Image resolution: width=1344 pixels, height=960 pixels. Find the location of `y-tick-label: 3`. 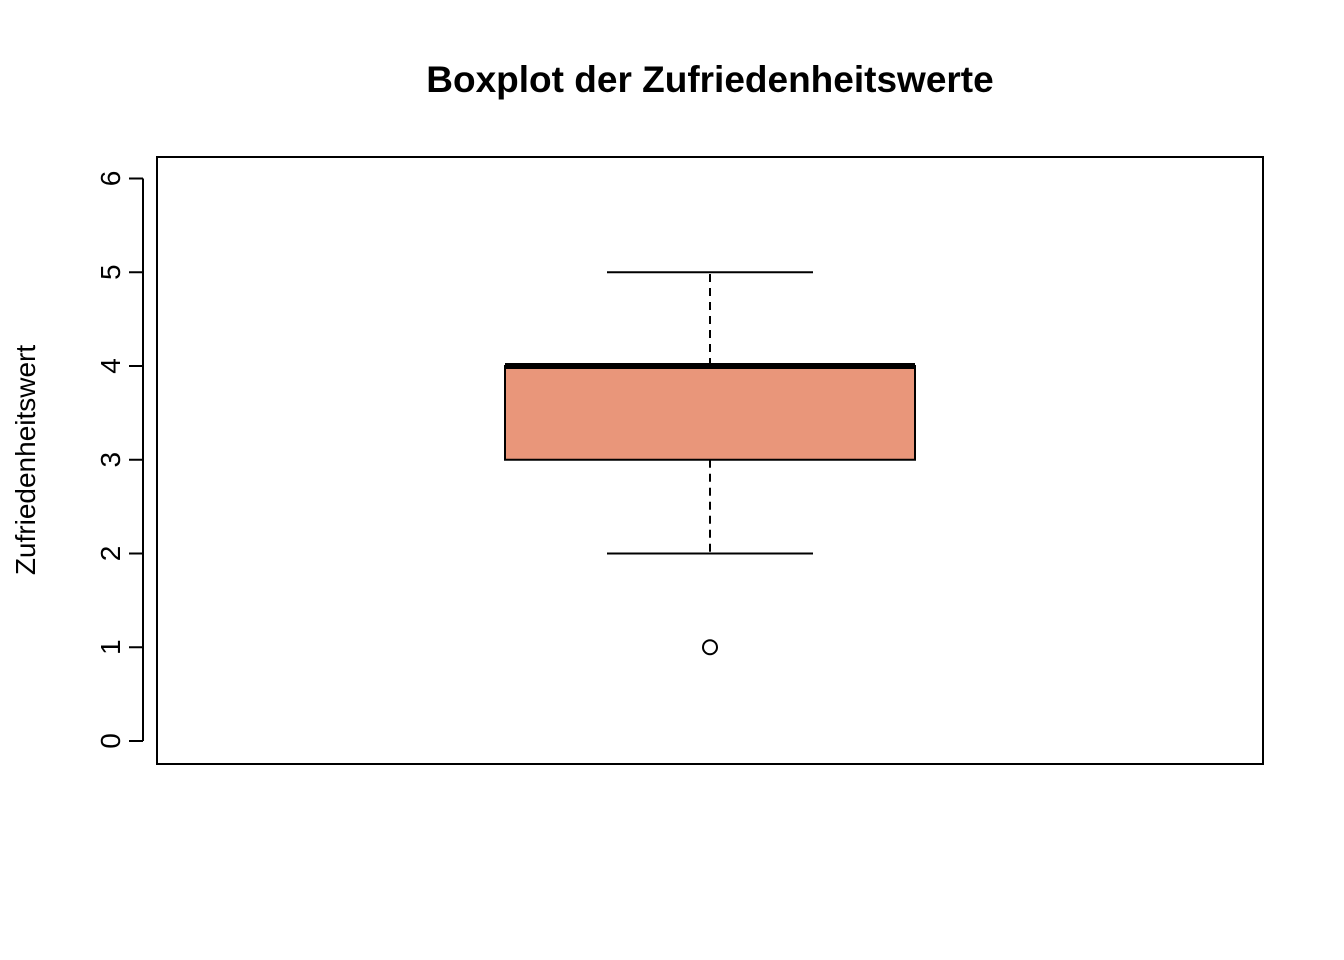

y-tick-label: 3 is located at coordinates (110, 460).